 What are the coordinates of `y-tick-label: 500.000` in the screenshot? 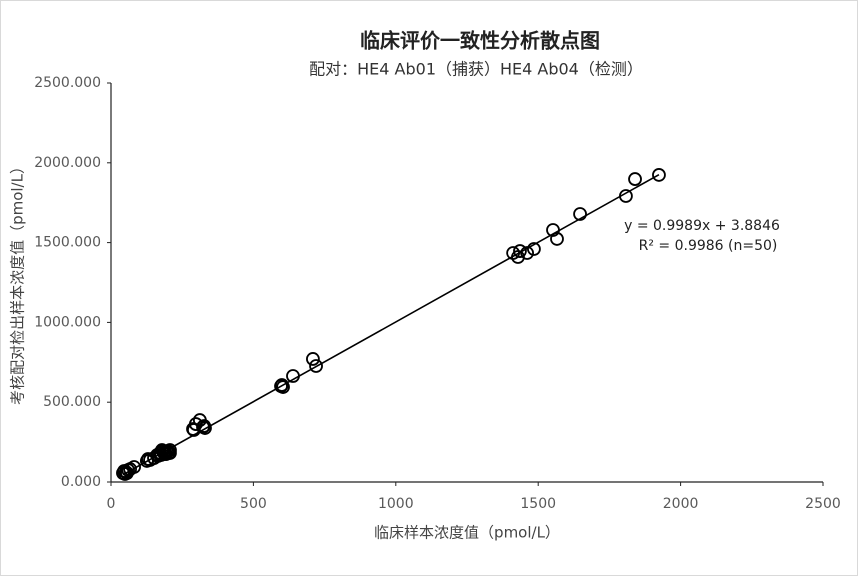 It's located at (72, 402).